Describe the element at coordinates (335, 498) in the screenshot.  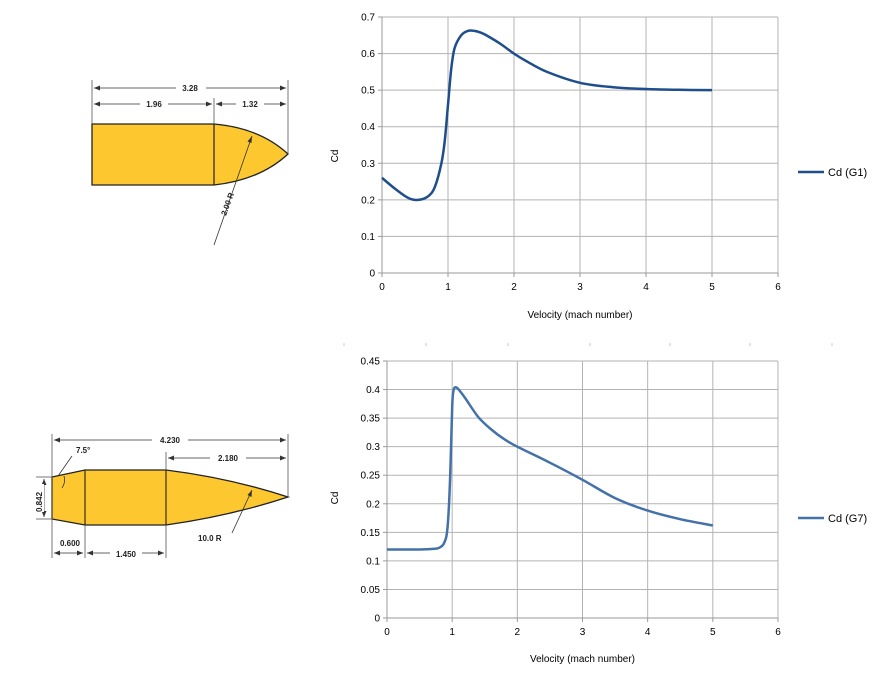
I see `chart-g7-y-axis-label: Cd` at that location.